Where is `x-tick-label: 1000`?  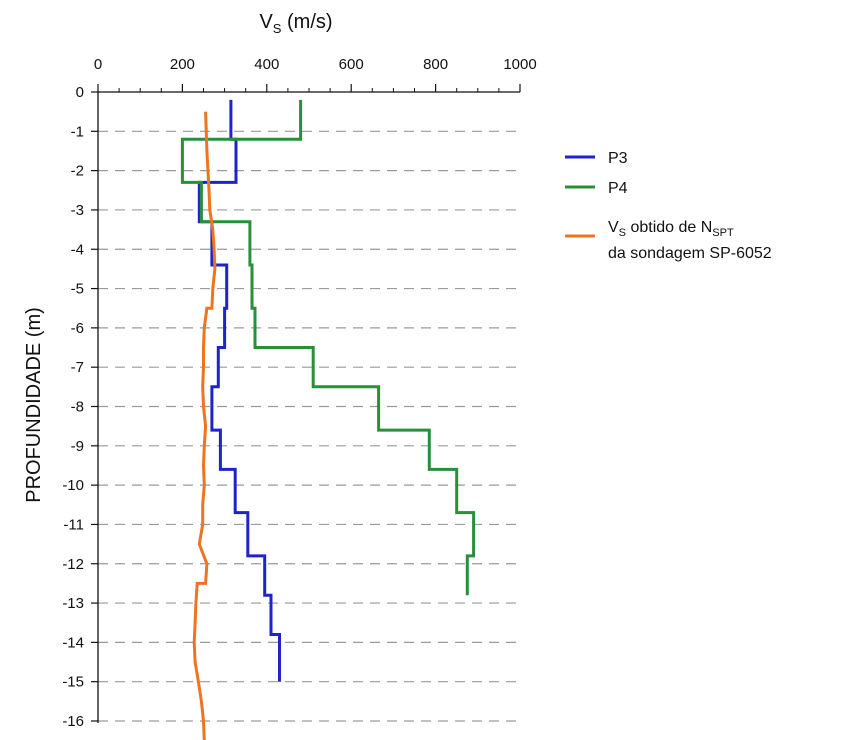 x-tick-label: 1000 is located at coordinates (519, 64).